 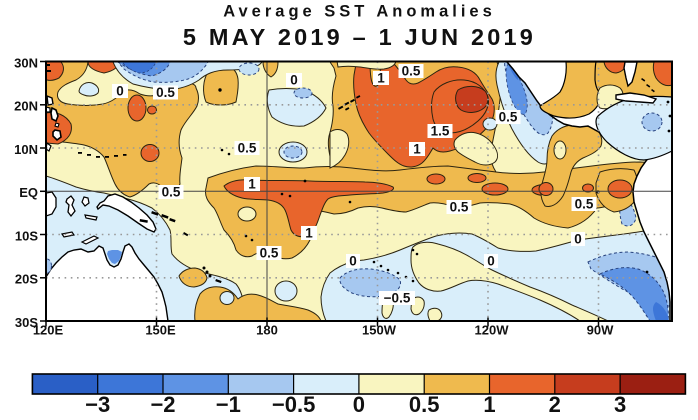 What do you see at coordinates (26, 279) in the screenshot?
I see `svg-text: 20S` at bounding box center [26, 279].